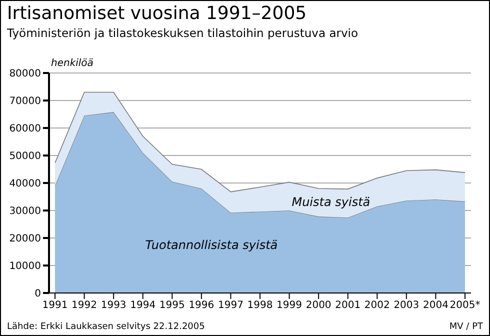  What do you see at coordinates (289, 306) in the screenshot?
I see `x-tick-label: 1999` at bounding box center [289, 306].